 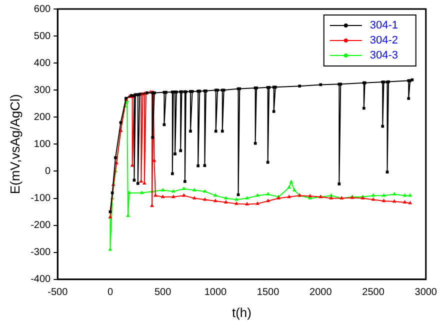 I want to click on y-axis-title: E(mV,vsAg/AgCl), so click(x=14, y=144).